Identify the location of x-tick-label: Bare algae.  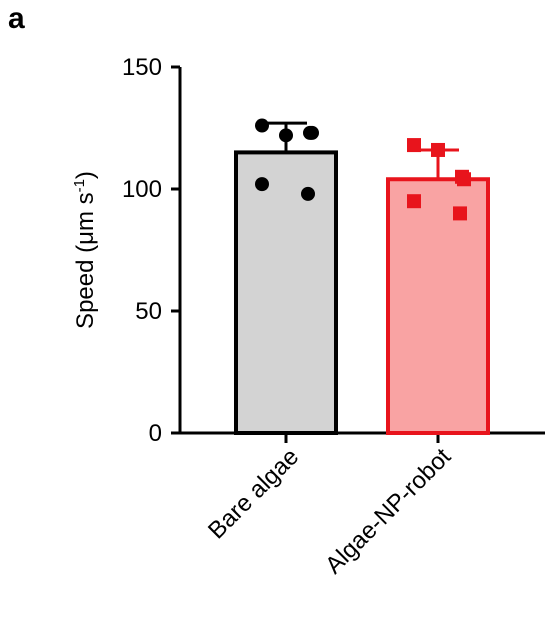
(253, 493).